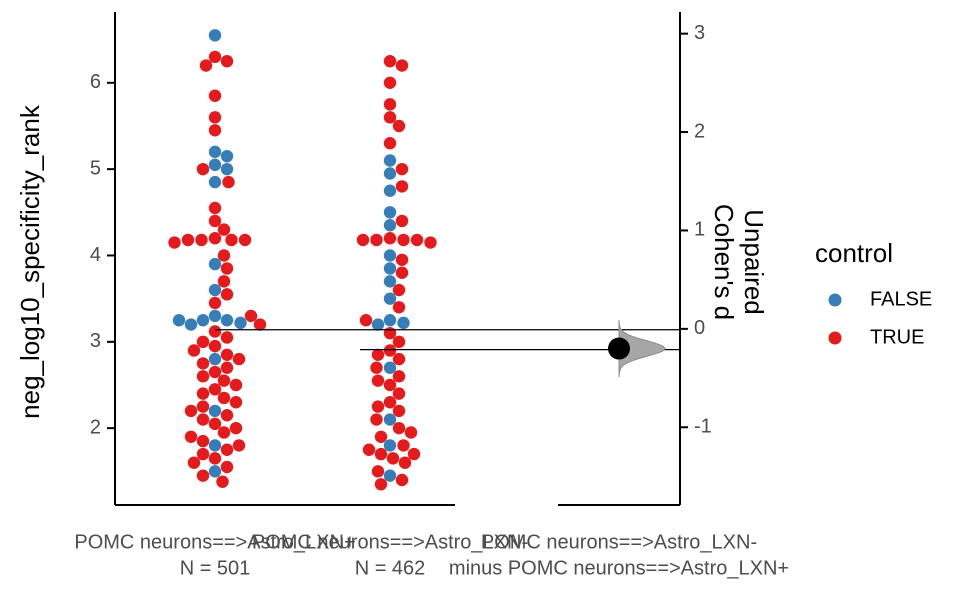 The height and width of the screenshot is (593, 960). What do you see at coordinates (724, 262) in the screenshot?
I see `y2-axis-label: Cohen's d` at bounding box center [724, 262].